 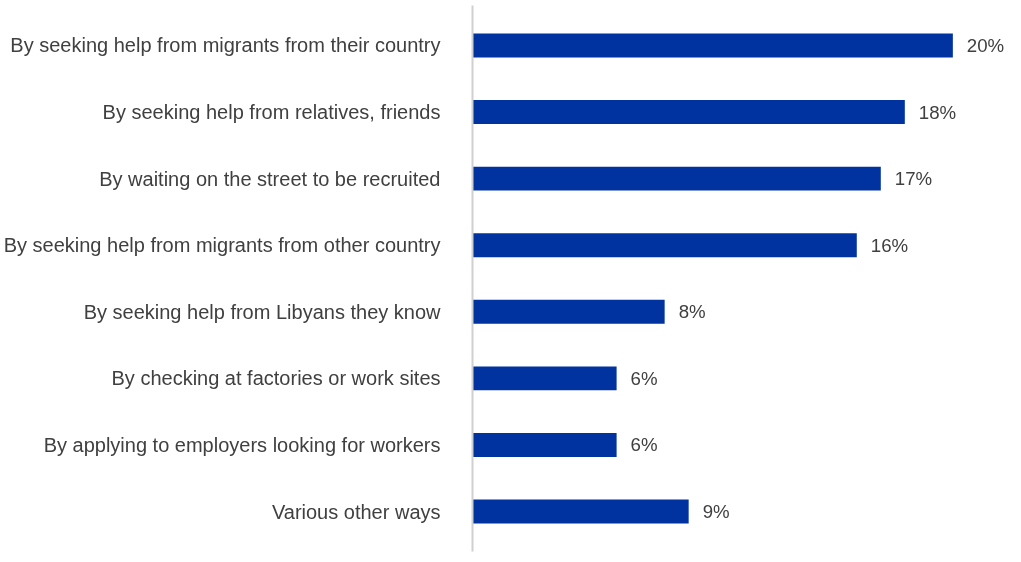 What do you see at coordinates (222, 245) in the screenshot?
I see `y-tick-label: By seeking help from migrants from other country` at bounding box center [222, 245].